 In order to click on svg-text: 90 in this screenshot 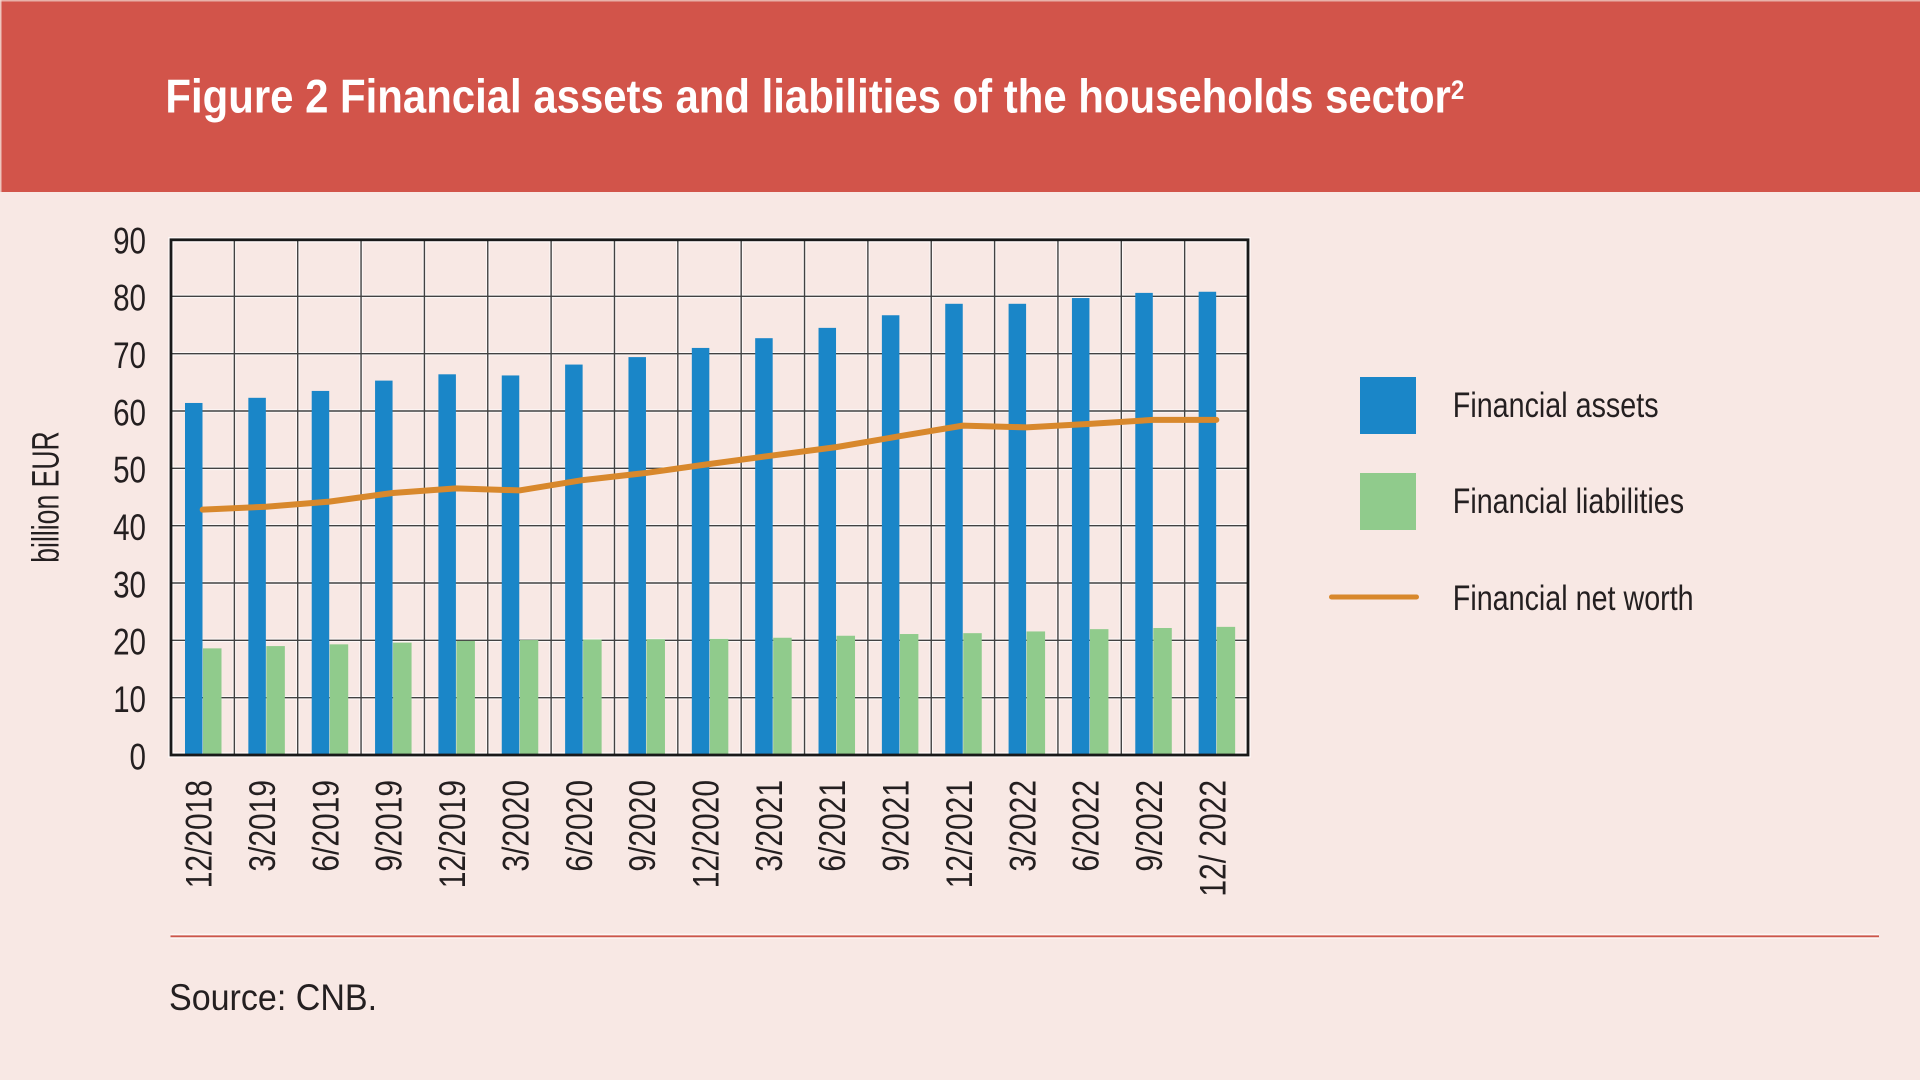, I will do `click(129, 241)`.